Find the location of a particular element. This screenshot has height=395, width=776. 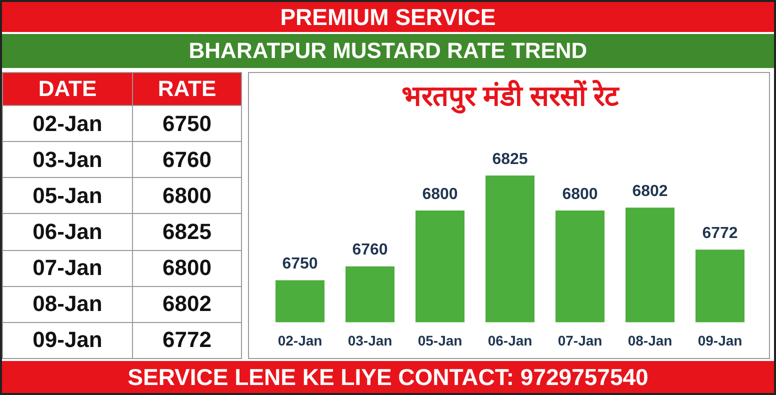

header-banner: PREMIUM SERVICE is located at coordinates (388, 17).